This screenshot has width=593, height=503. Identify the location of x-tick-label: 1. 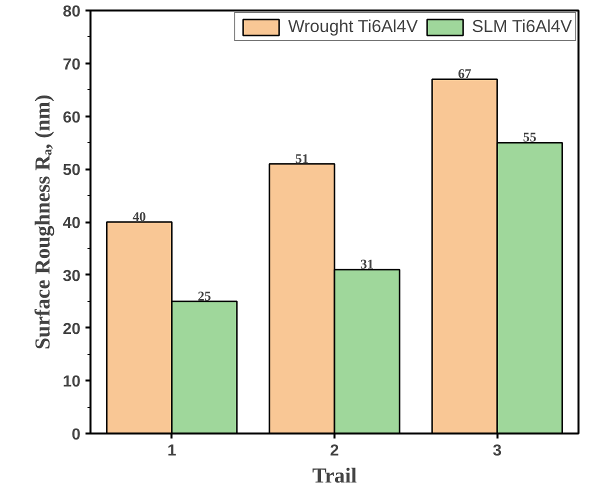
(171, 451).